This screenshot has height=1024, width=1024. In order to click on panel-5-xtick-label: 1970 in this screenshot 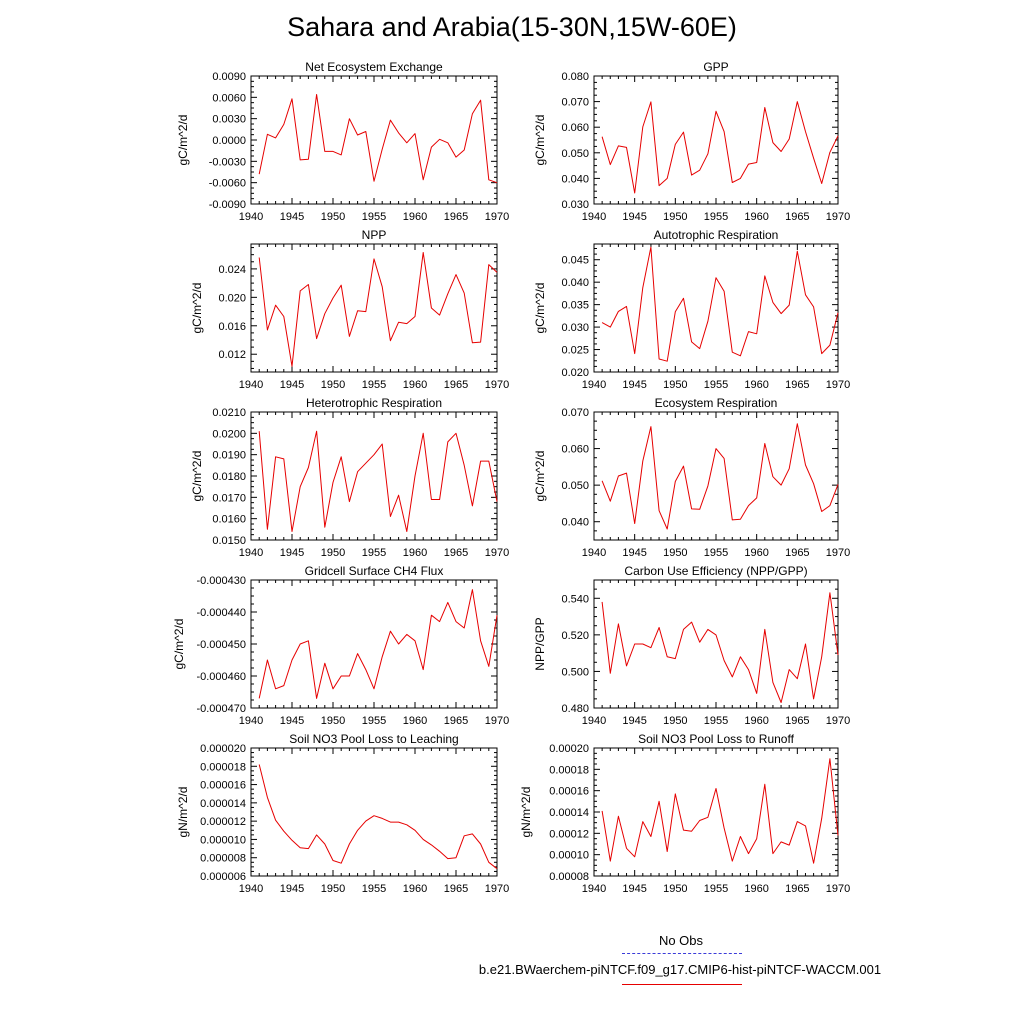, I will do `click(497, 553)`.